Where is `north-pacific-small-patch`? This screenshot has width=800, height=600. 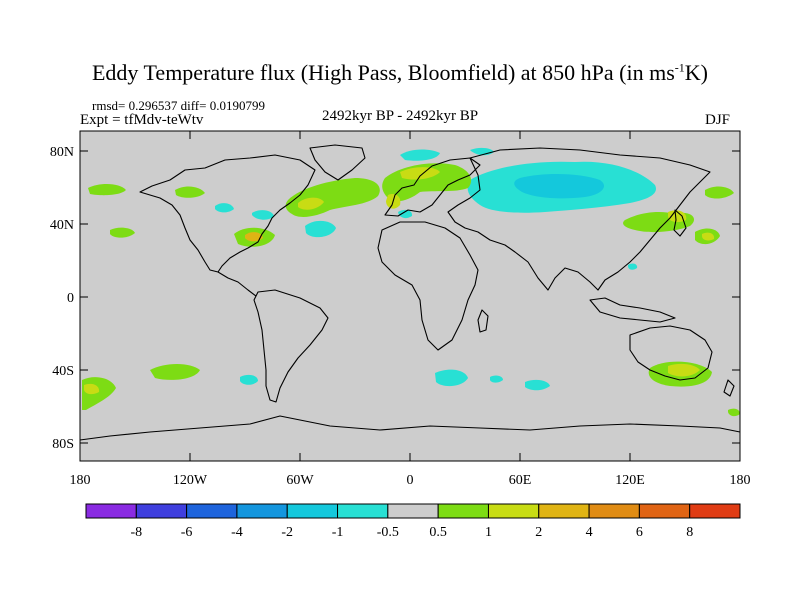 north-pacific-small-patch is located at coordinates (122, 232).